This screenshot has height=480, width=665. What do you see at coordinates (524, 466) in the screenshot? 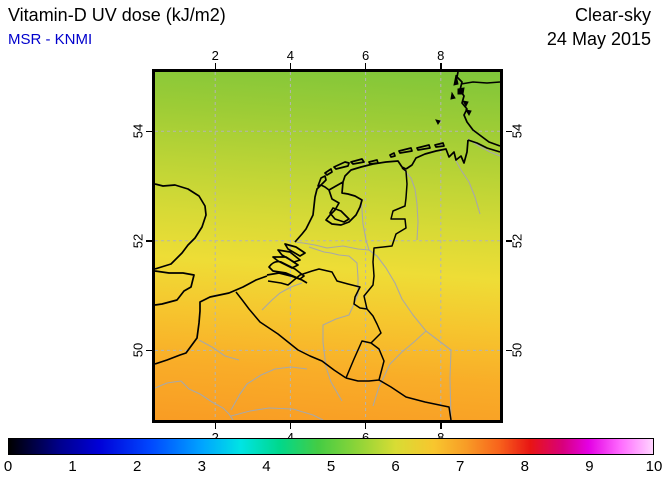
I see `colorbar-label: 8` at bounding box center [524, 466].